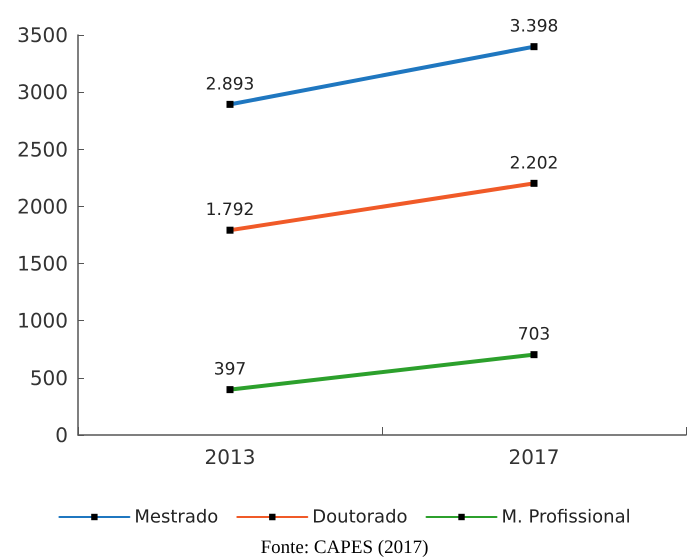 This screenshot has width=689, height=559. Describe the element at coordinates (566, 517) in the screenshot. I see `legend-label: M. Profissional` at that location.